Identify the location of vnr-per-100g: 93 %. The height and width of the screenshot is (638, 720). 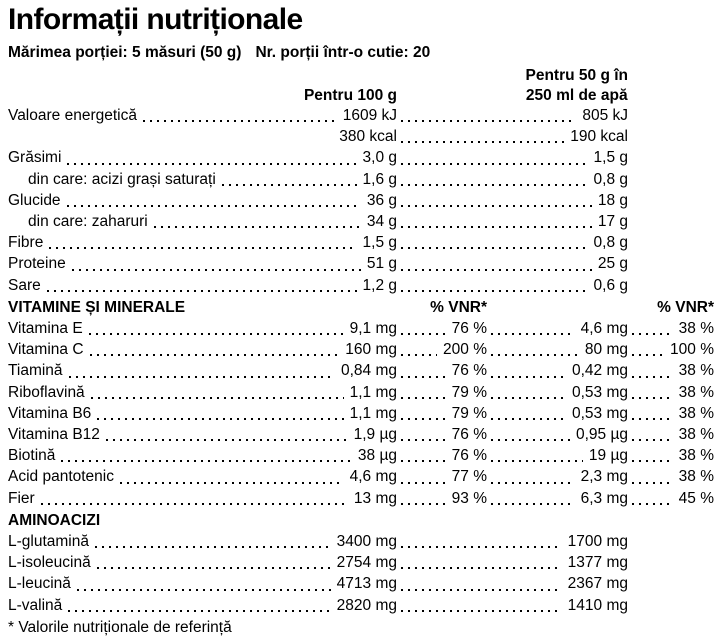
(469, 498).